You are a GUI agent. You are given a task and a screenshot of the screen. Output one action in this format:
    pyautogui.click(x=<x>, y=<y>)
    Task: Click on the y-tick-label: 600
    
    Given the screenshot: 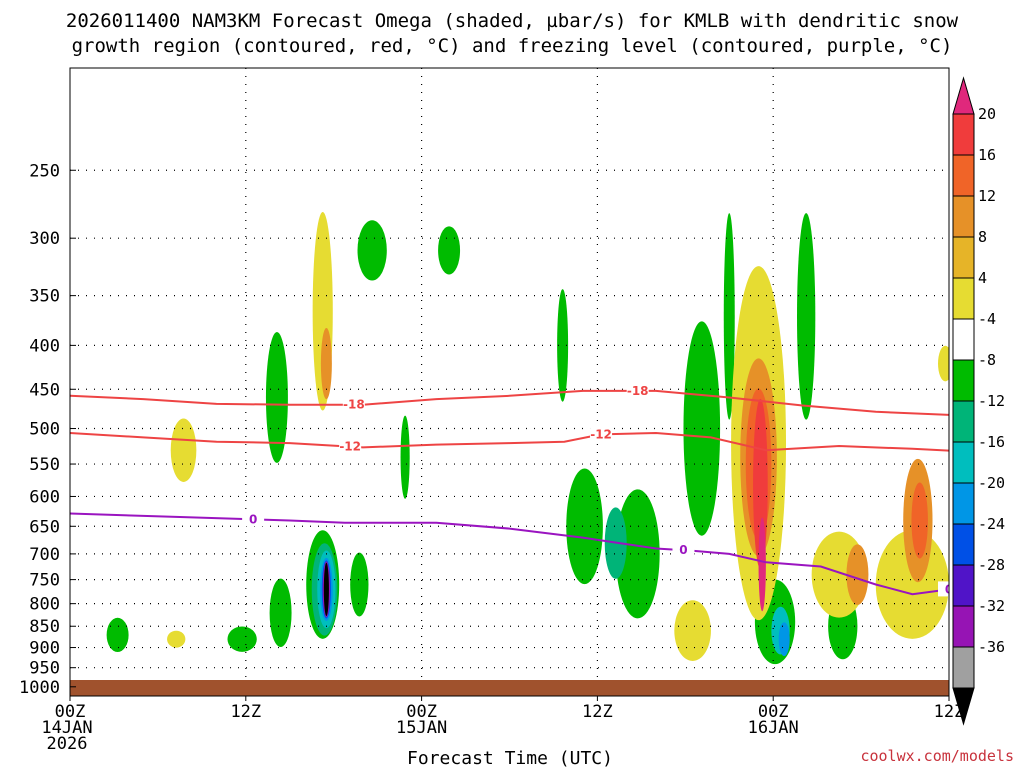 What is the action you would take?
    pyautogui.click(x=44, y=497)
    